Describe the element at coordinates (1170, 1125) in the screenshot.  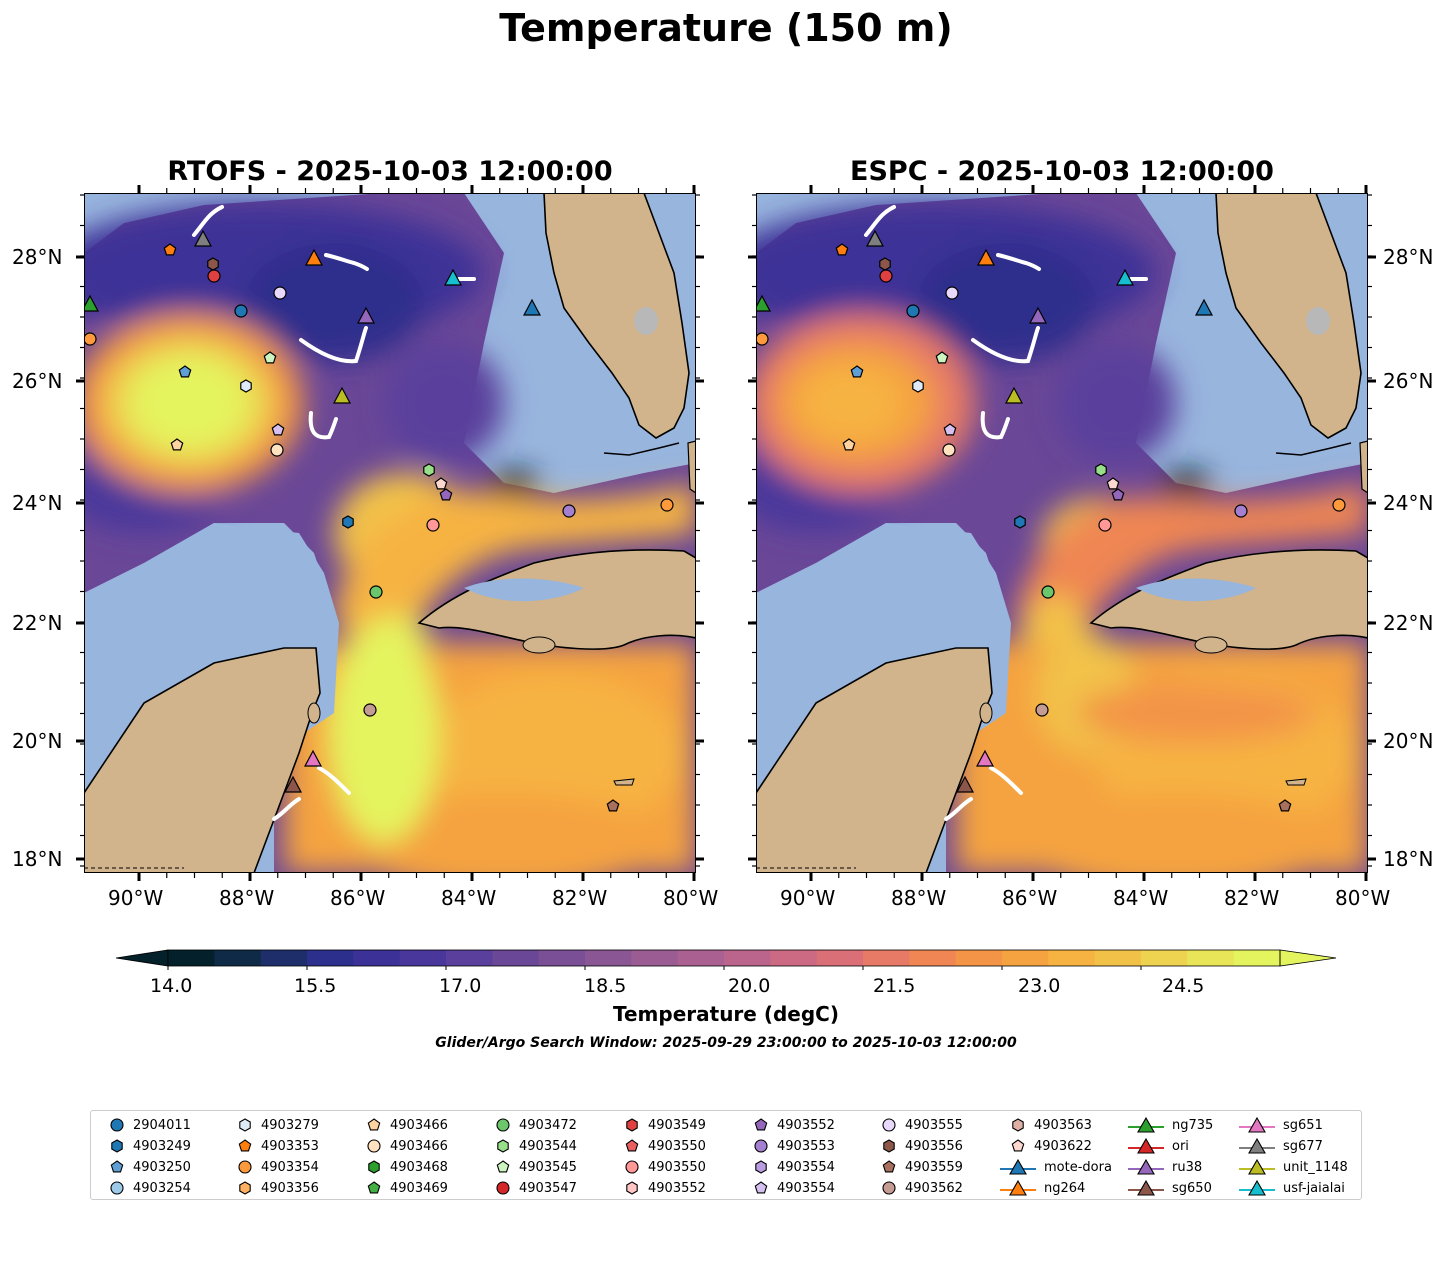
I see `legend-item: ng735` at that location.